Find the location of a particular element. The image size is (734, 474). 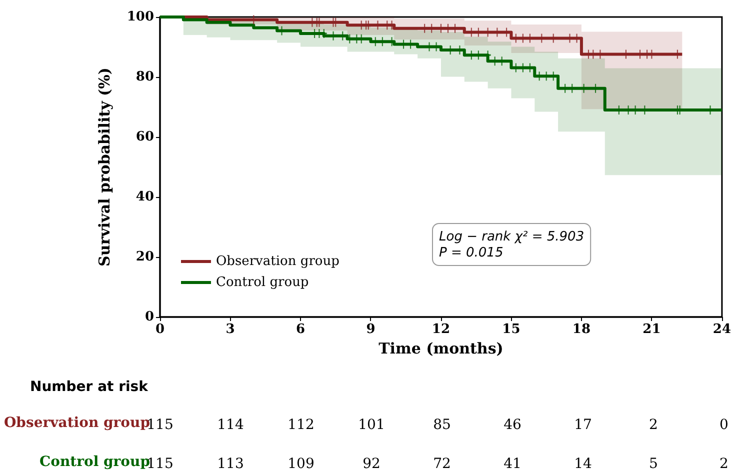

x-axis-title: Time (months) is located at coordinates (441, 349).